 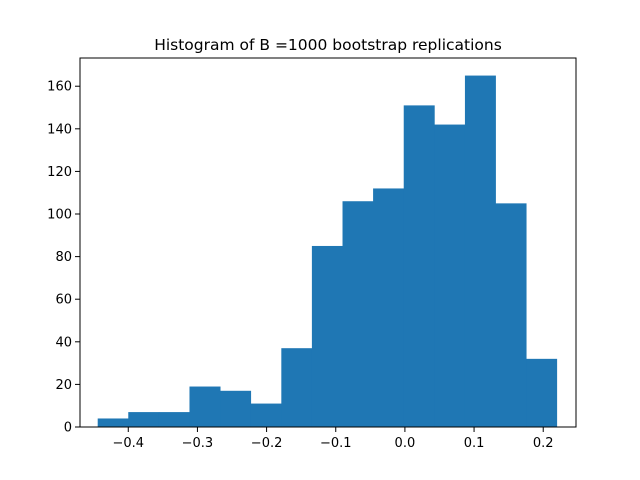 I want to click on y-tick-label: 80, so click(x=63, y=257).